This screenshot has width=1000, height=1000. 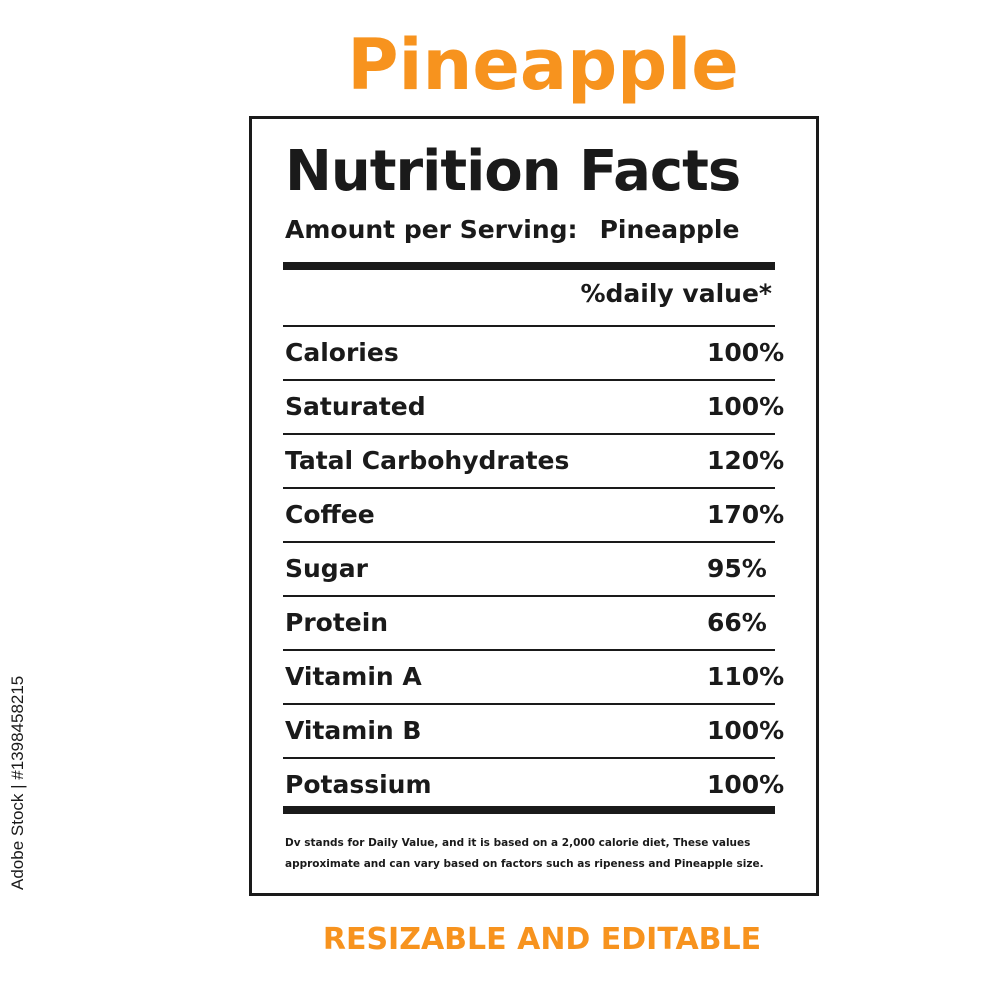 What do you see at coordinates (353, 730) in the screenshot?
I see `nutrient-name: Vitamin B` at bounding box center [353, 730].